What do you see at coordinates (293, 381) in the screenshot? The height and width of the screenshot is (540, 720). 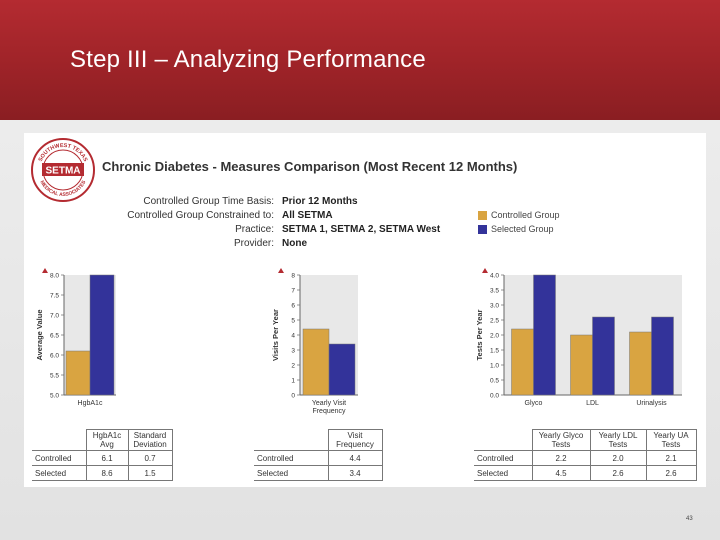 I see `y-tick-label: 1` at bounding box center [293, 381].